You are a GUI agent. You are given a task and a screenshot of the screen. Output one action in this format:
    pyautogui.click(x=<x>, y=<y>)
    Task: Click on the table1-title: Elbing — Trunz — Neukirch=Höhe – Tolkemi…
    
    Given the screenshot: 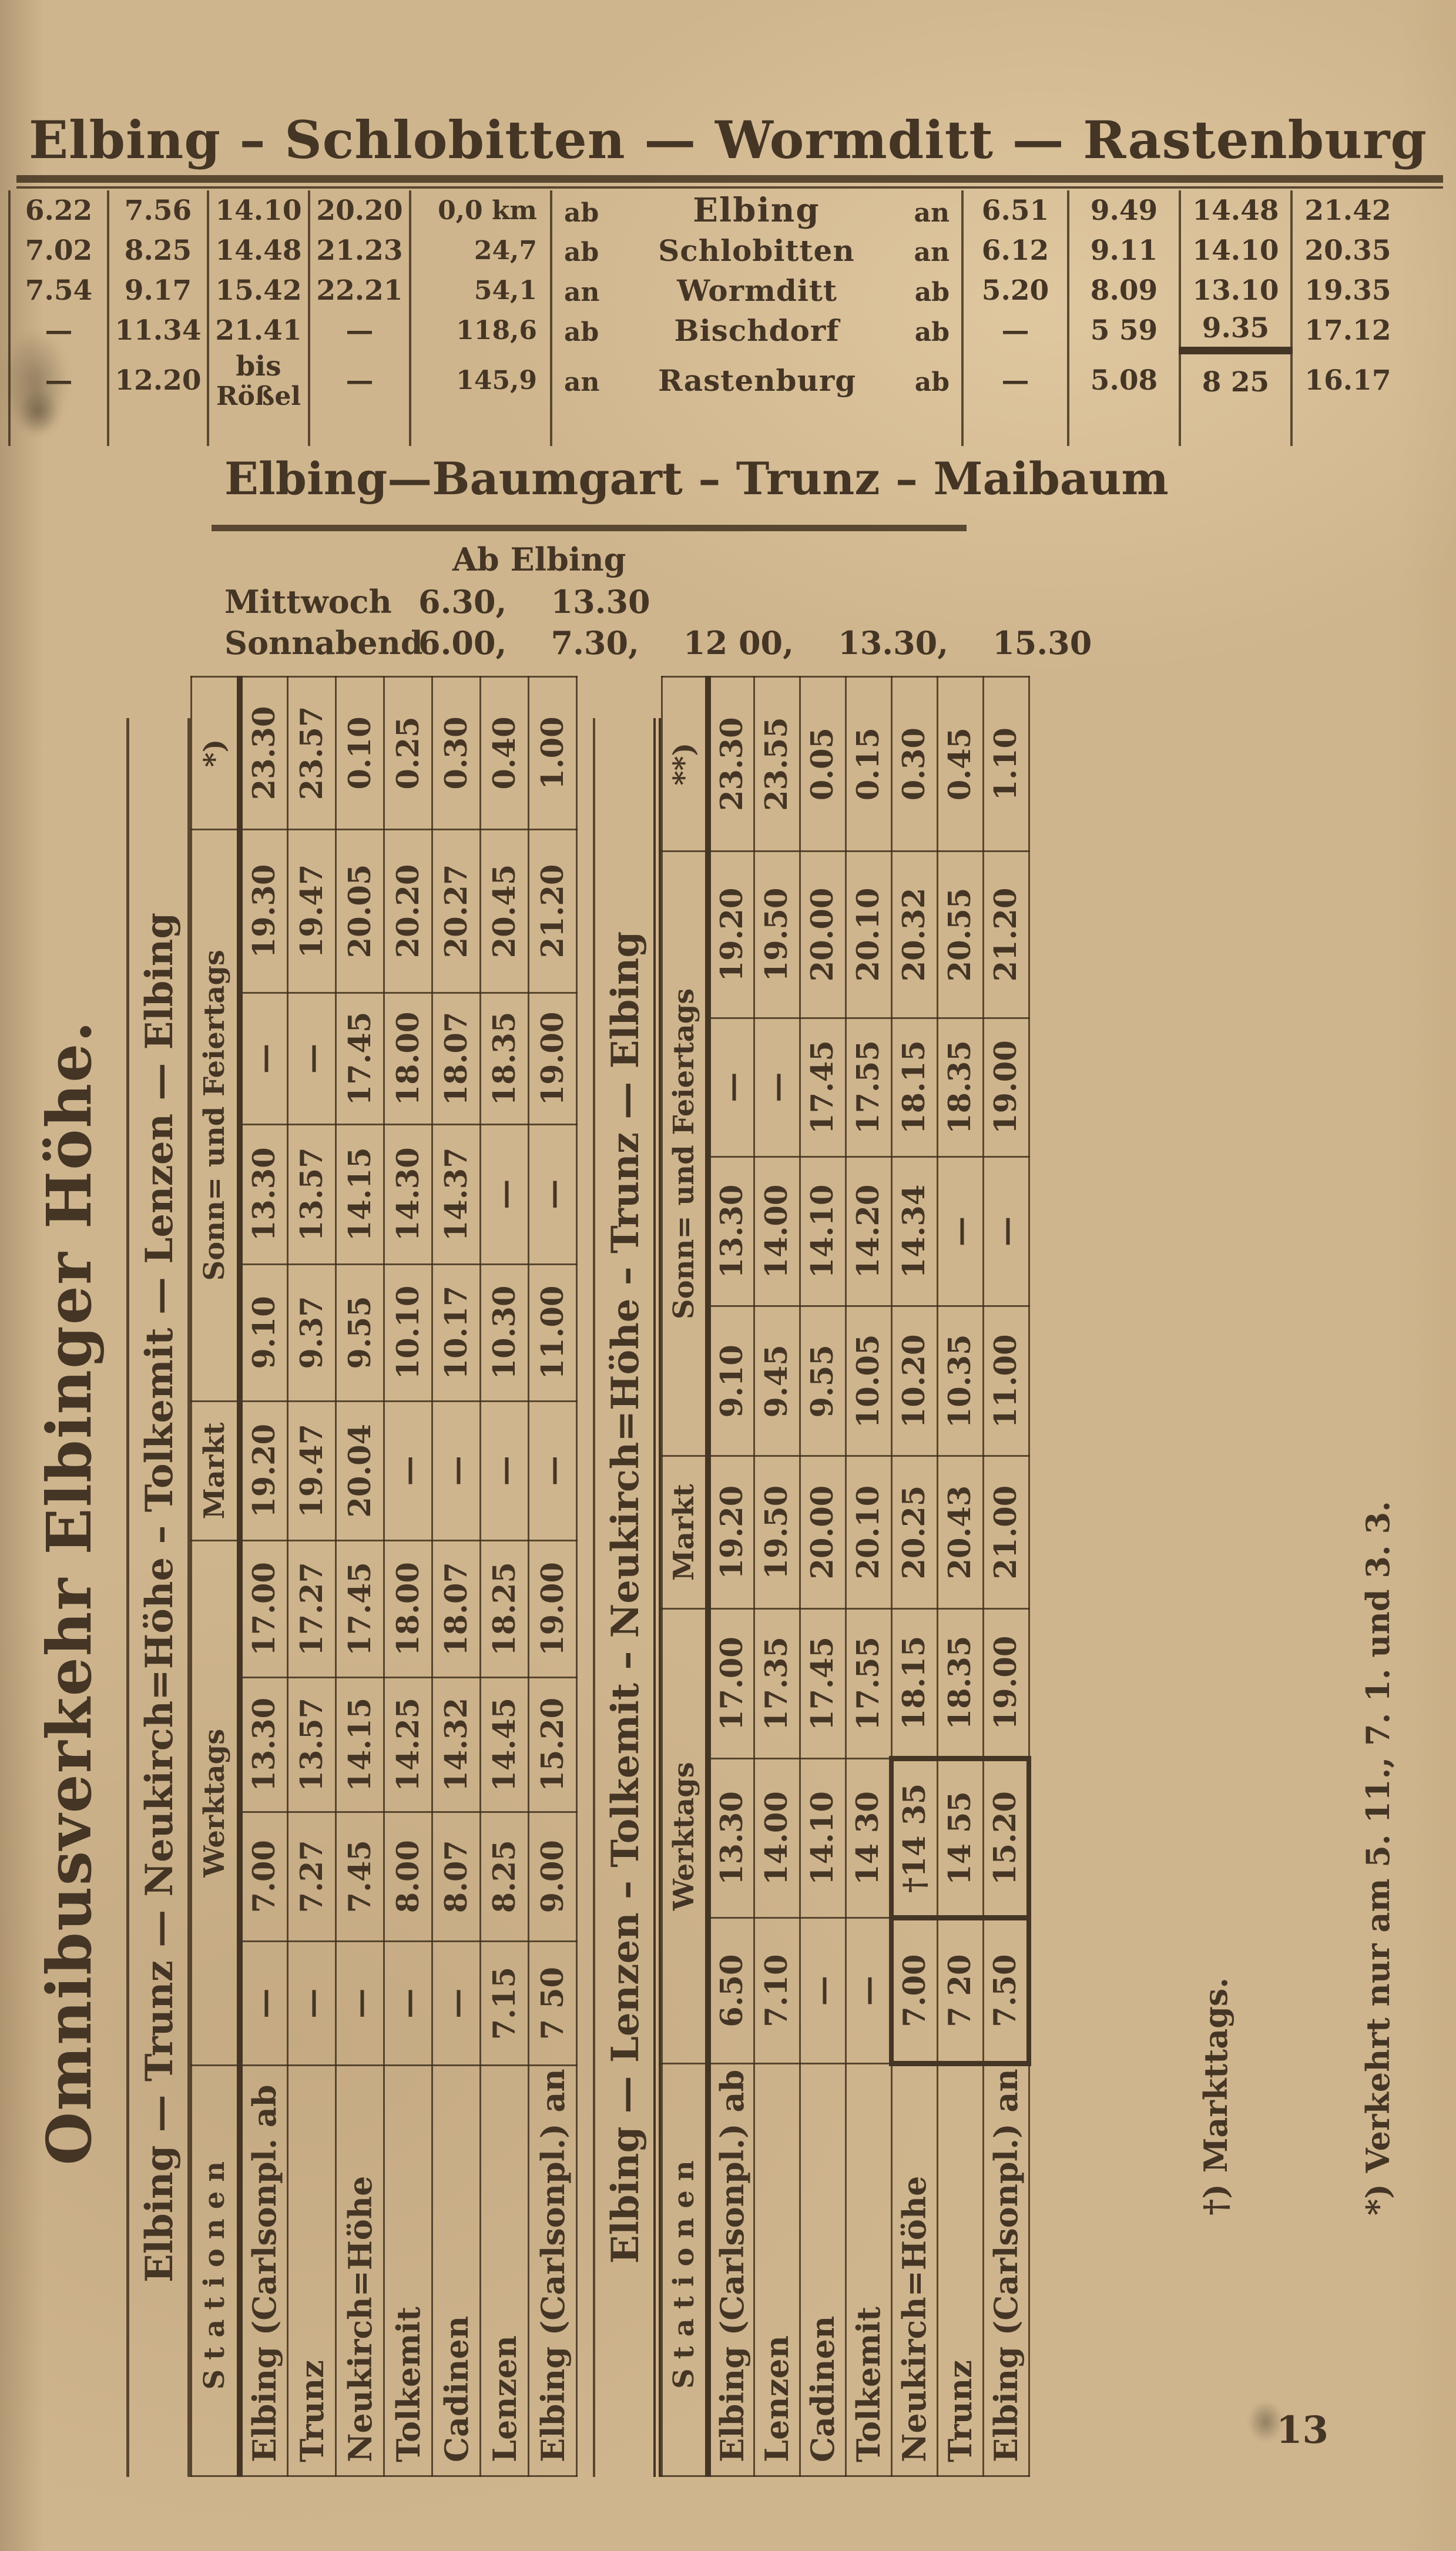 What is the action you would take?
    pyautogui.click(x=158, y=1597)
    